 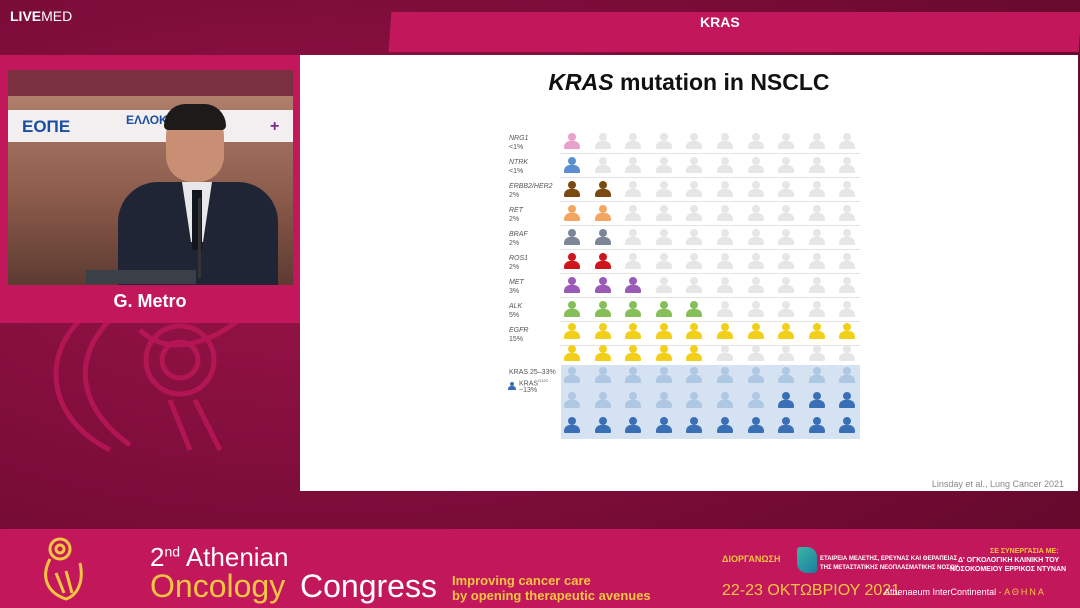 I want to click on backdrop-banner, so click(x=150, y=83).